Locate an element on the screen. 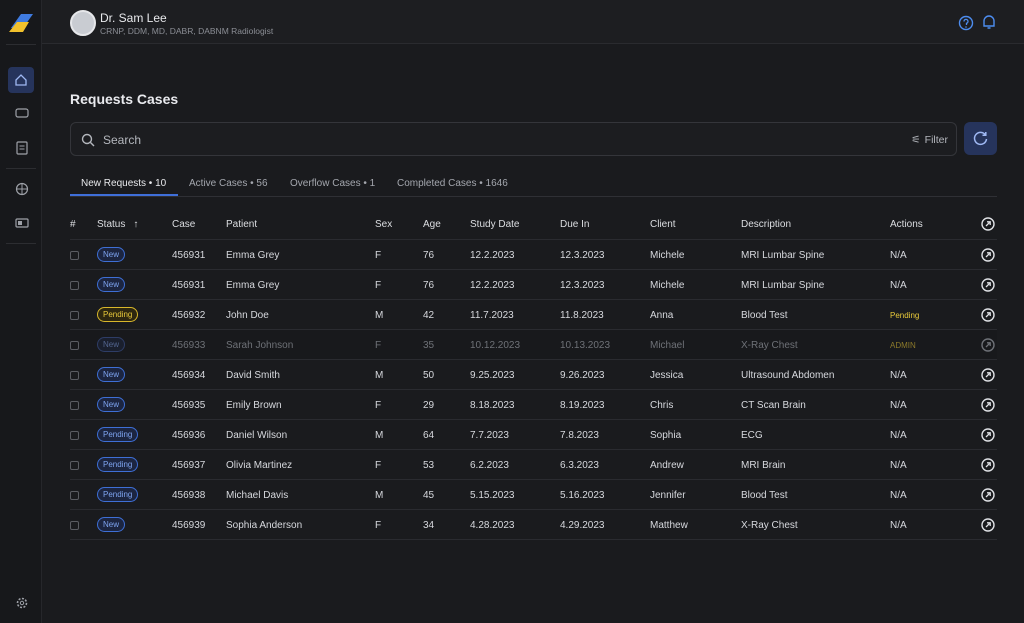 The width and height of the screenshot is (1024, 623). tab: Active Cases • 56 is located at coordinates (228, 183).